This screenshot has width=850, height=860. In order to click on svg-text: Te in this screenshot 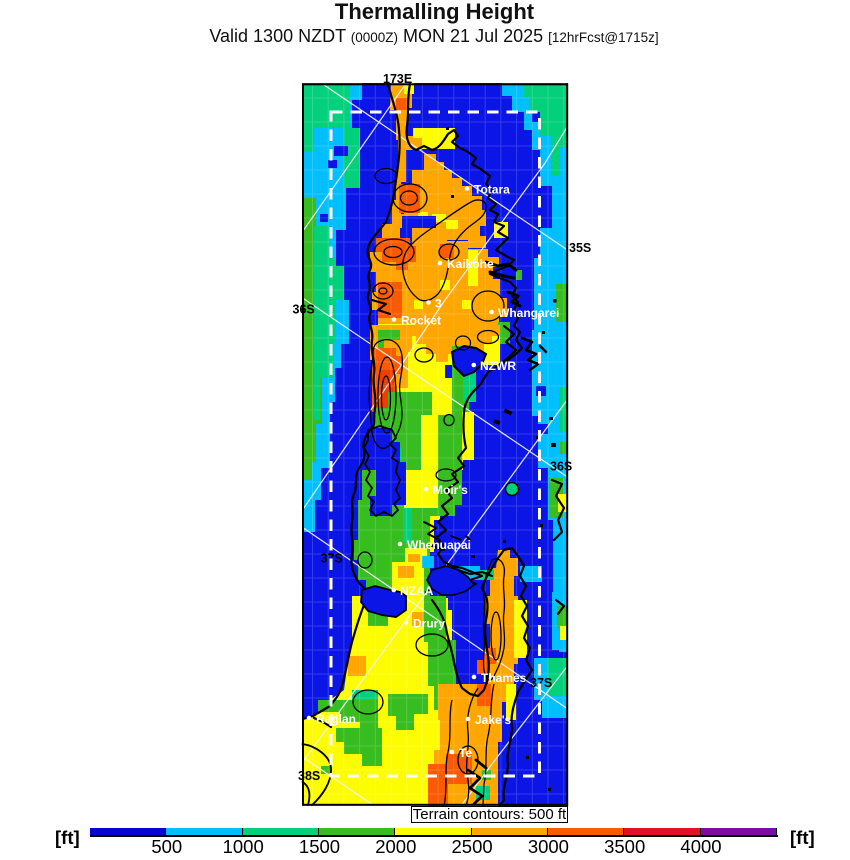, I will do `click(465, 753)`.